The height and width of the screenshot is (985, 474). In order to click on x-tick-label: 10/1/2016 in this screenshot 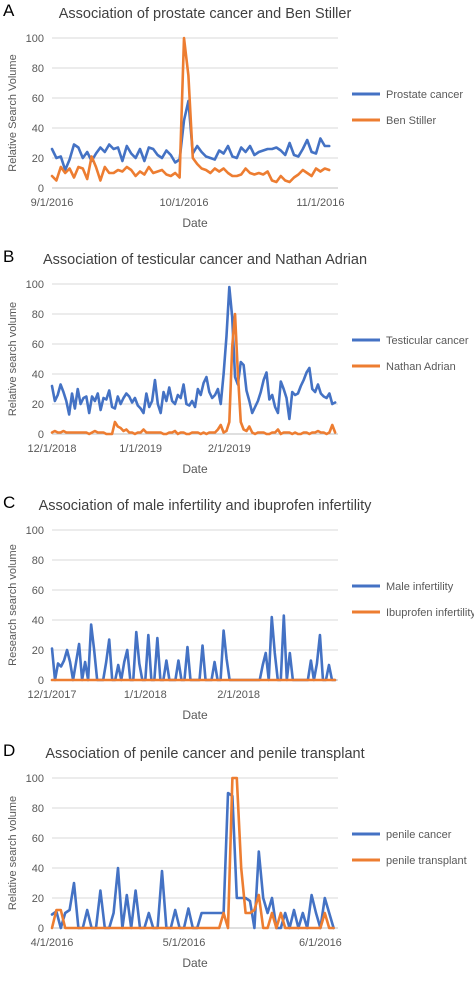, I will do `click(184, 203)`.